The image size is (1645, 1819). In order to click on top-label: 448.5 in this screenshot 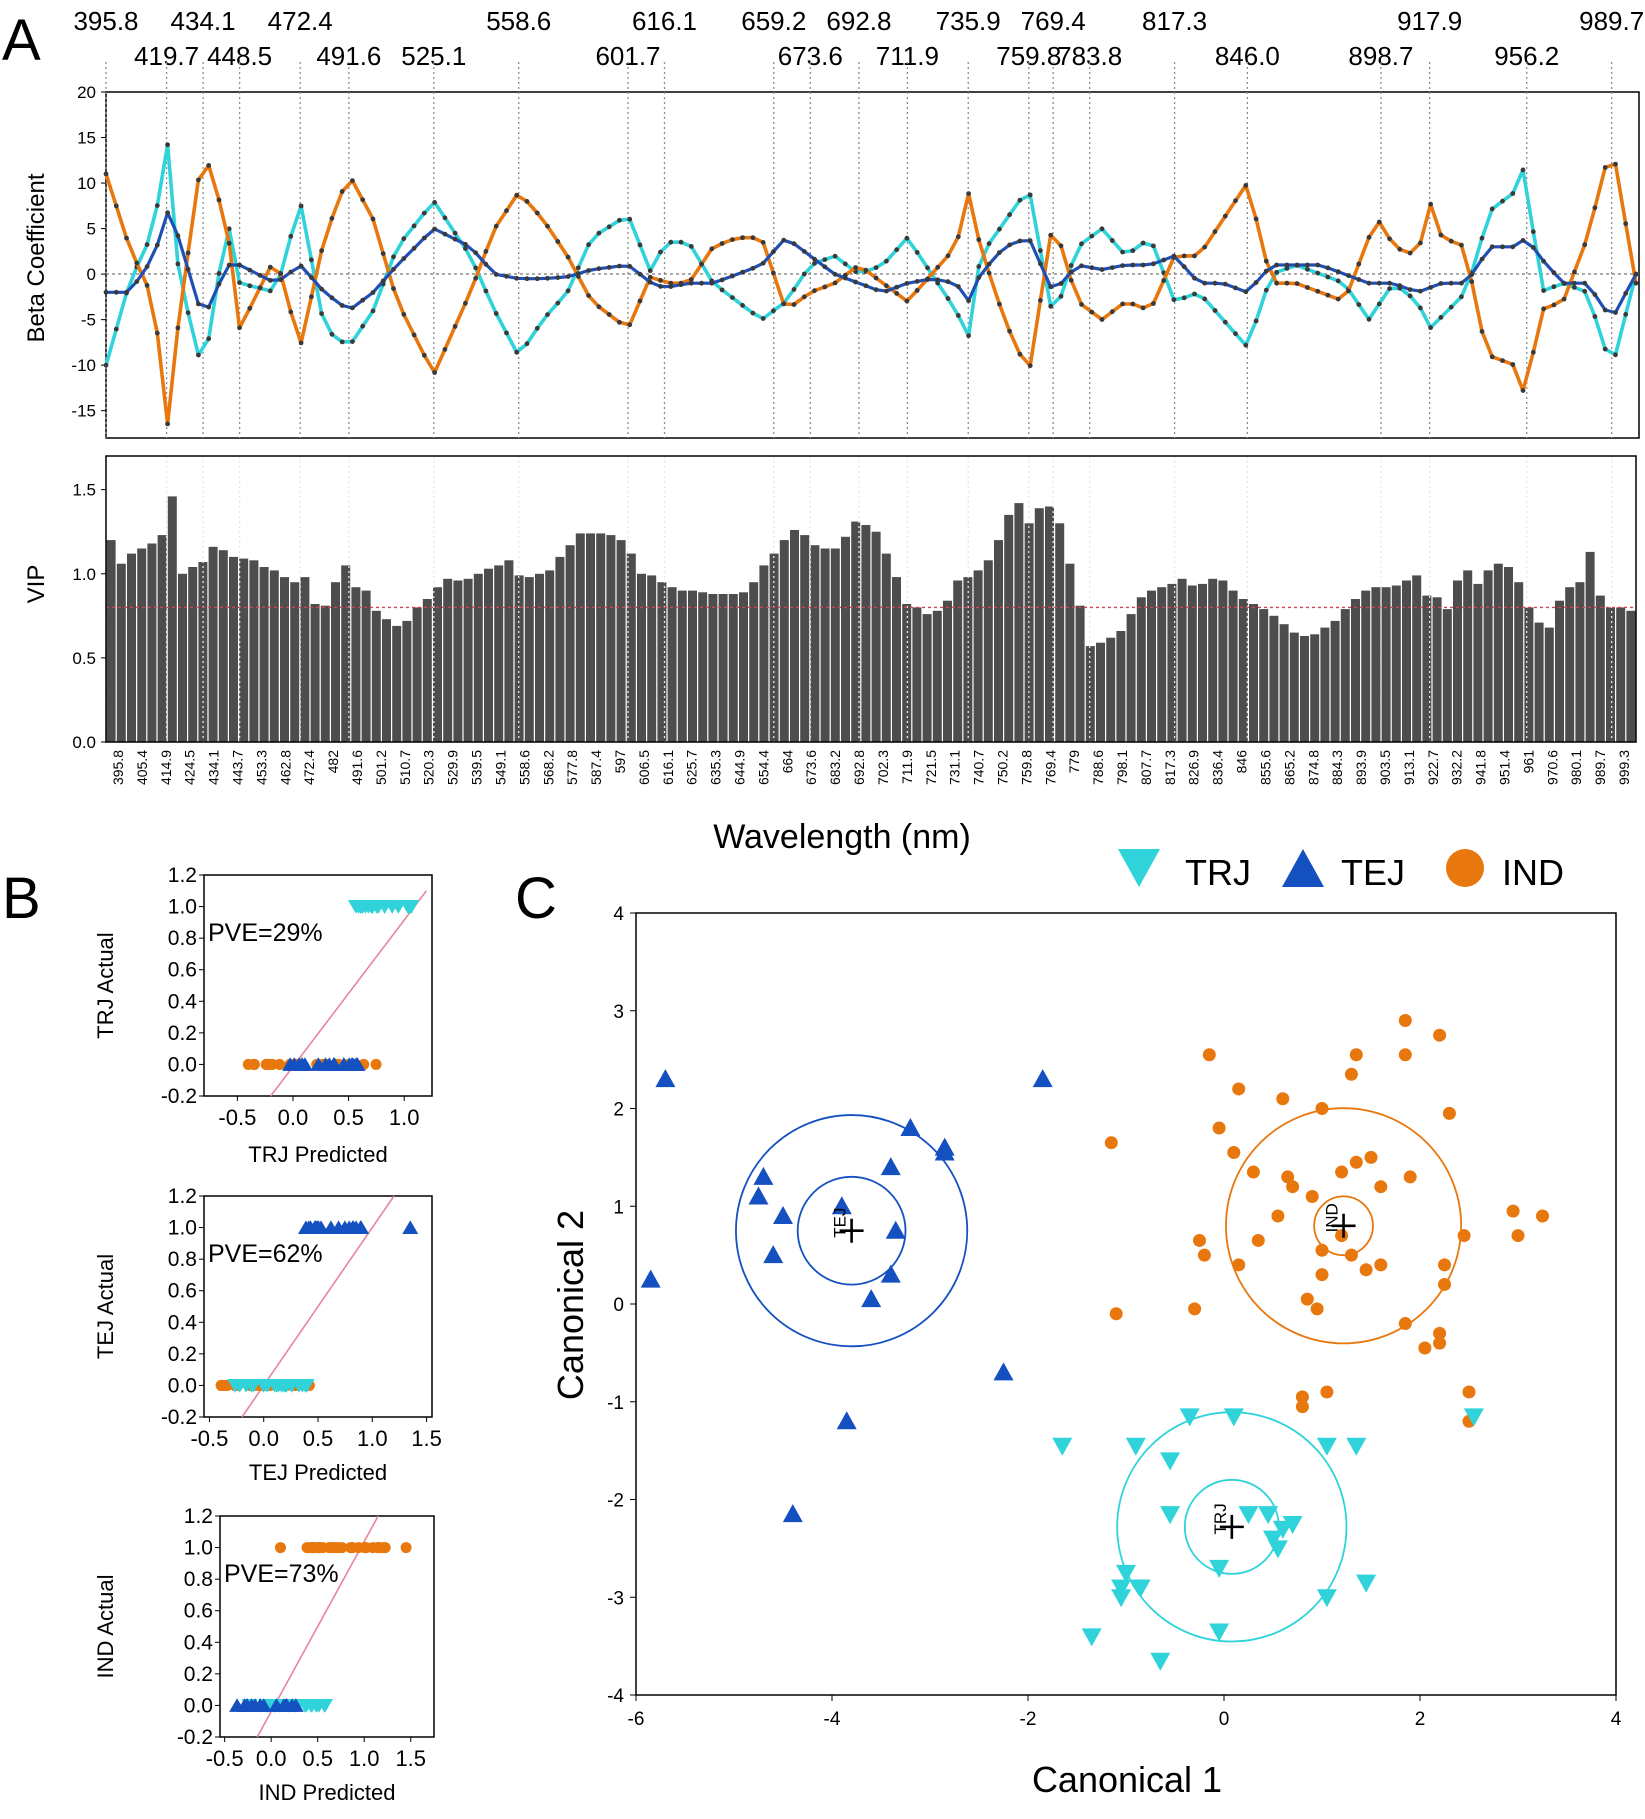, I will do `click(239, 56)`.